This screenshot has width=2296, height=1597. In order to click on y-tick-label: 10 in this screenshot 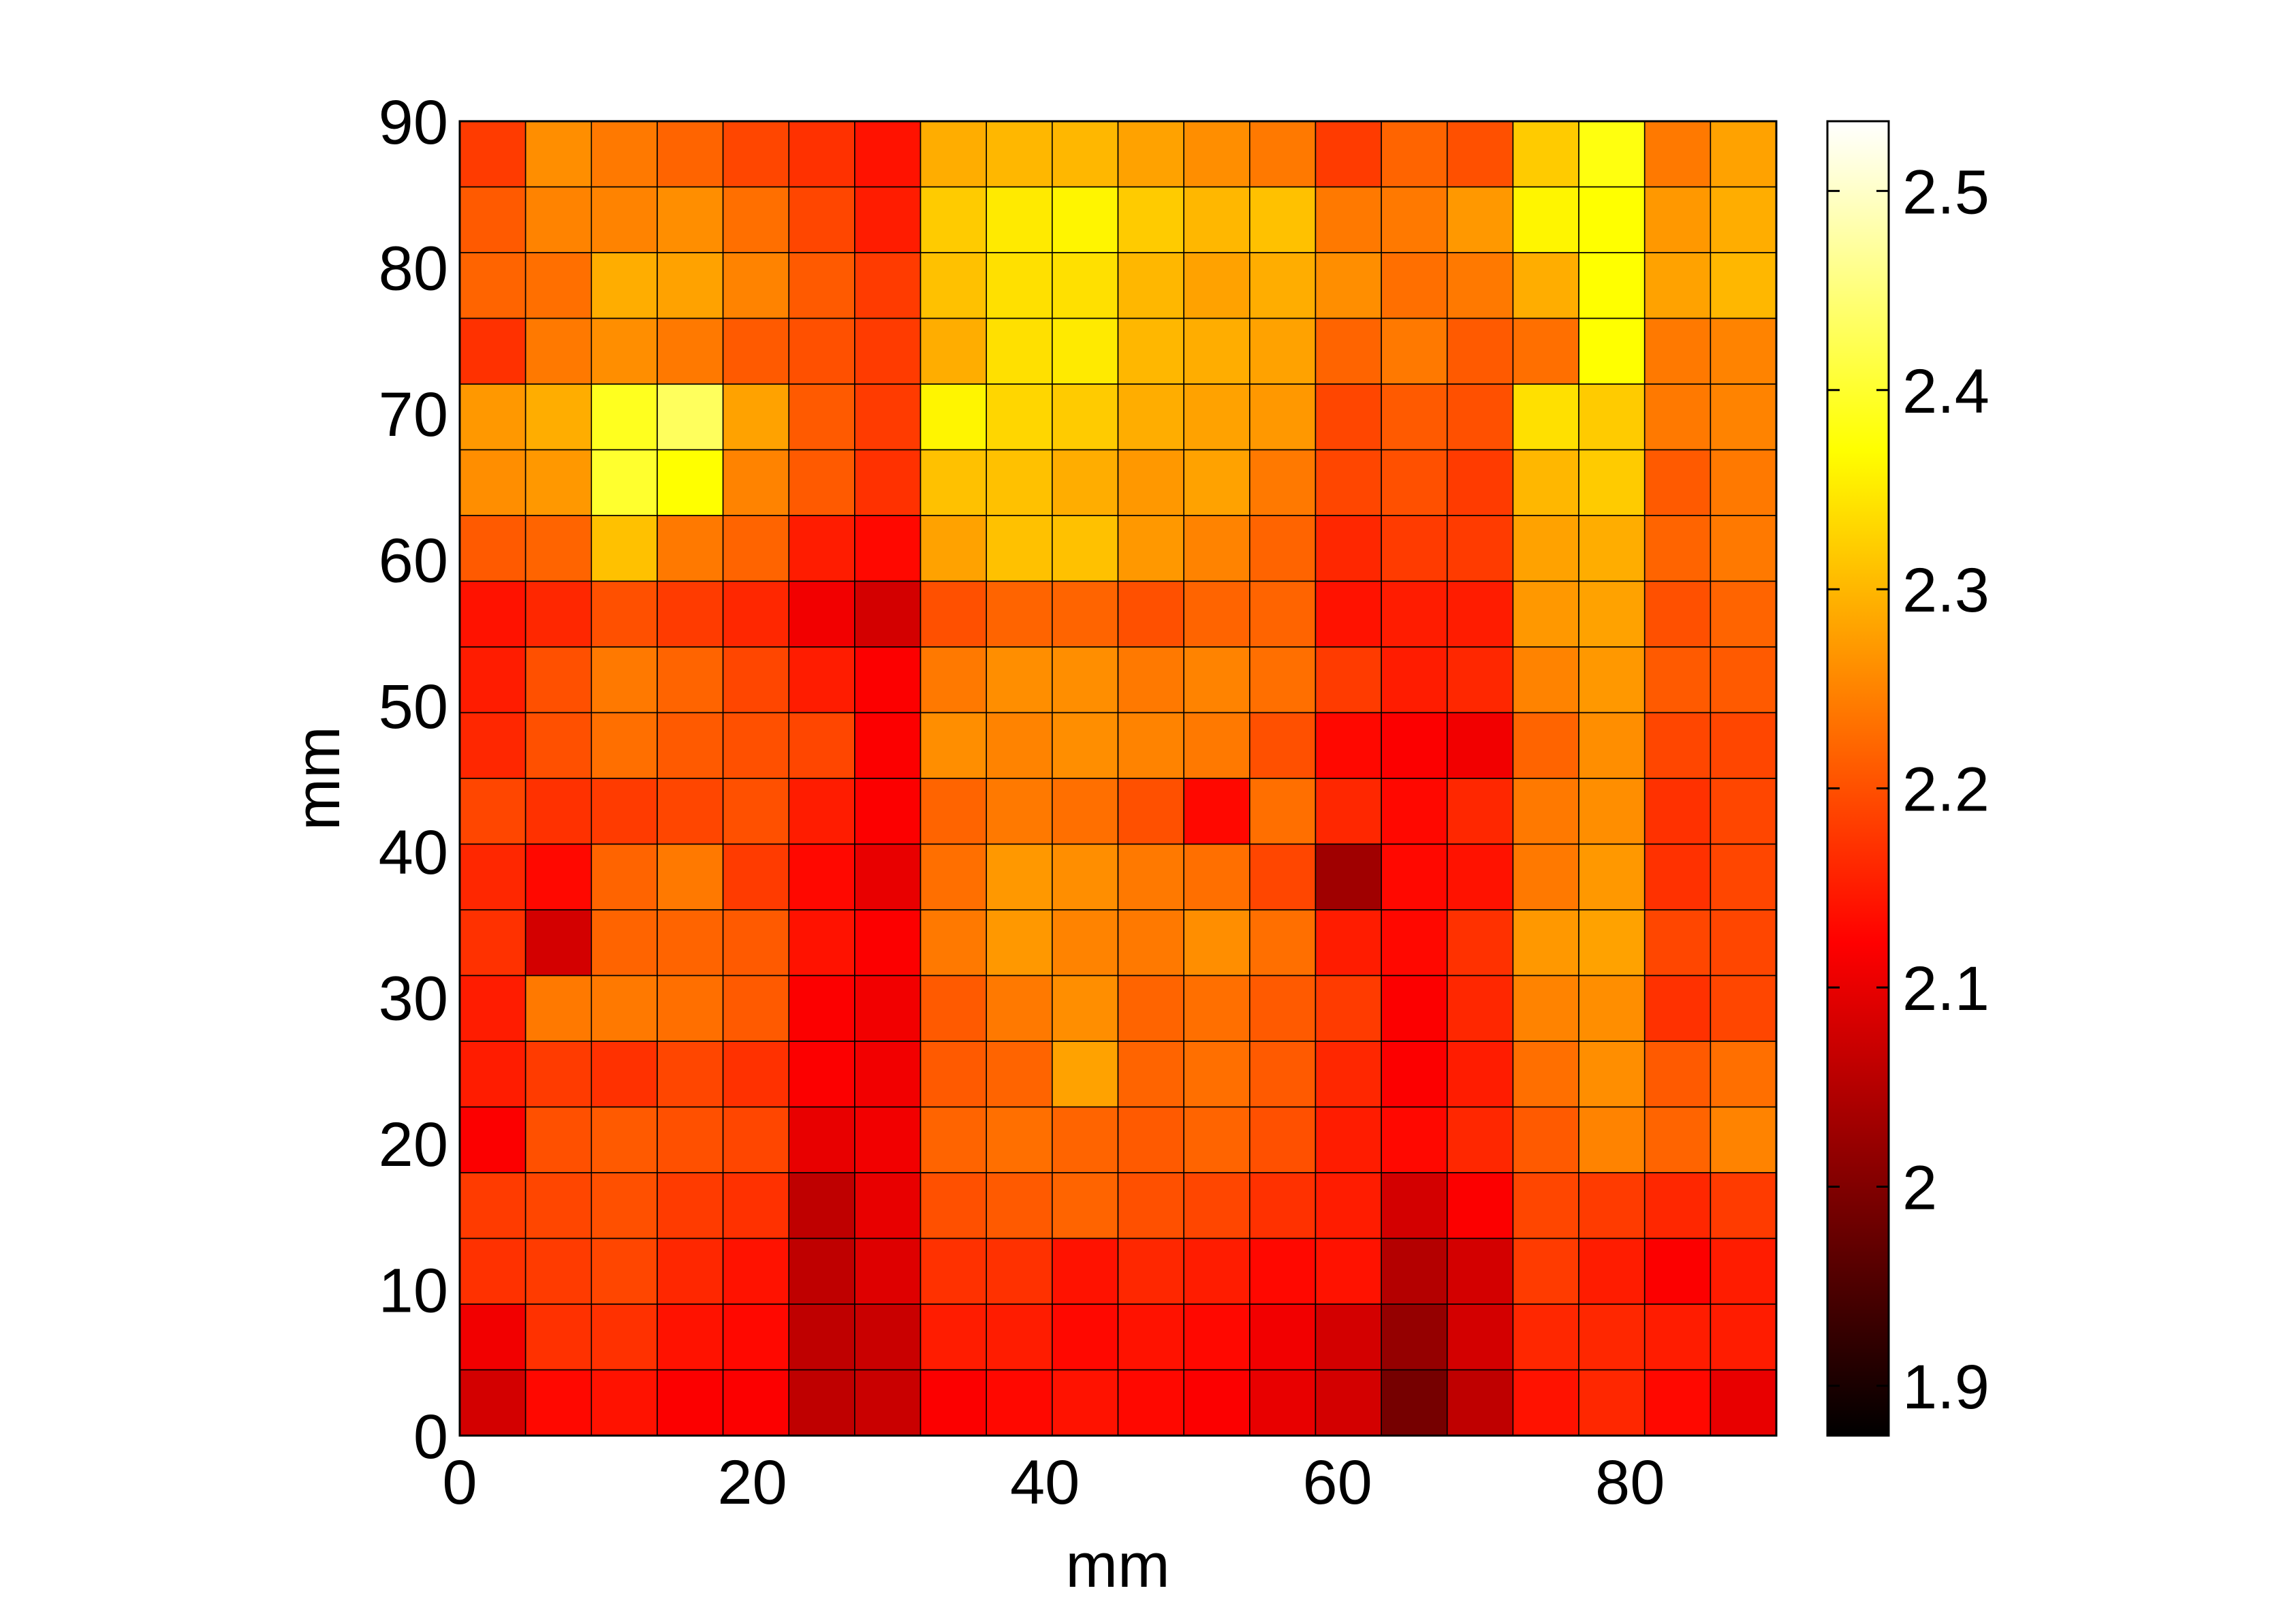, I will do `click(414, 1291)`.